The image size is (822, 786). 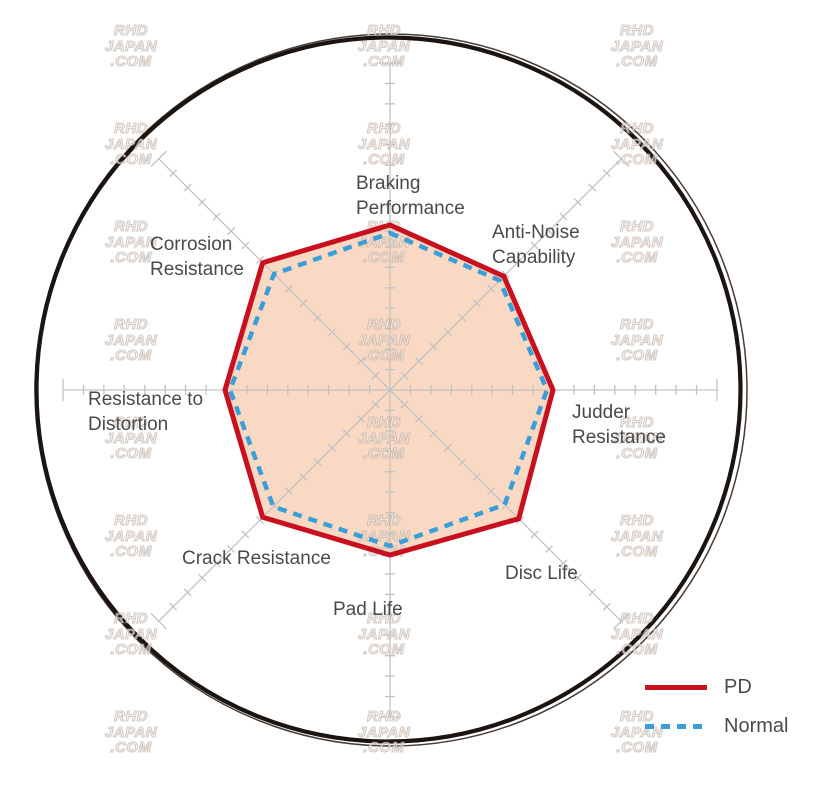 What do you see at coordinates (146, 412) in the screenshot?
I see `axis-label-resistance-to-distortion: Resistance to Distortion` at bounding box center [146, 412].